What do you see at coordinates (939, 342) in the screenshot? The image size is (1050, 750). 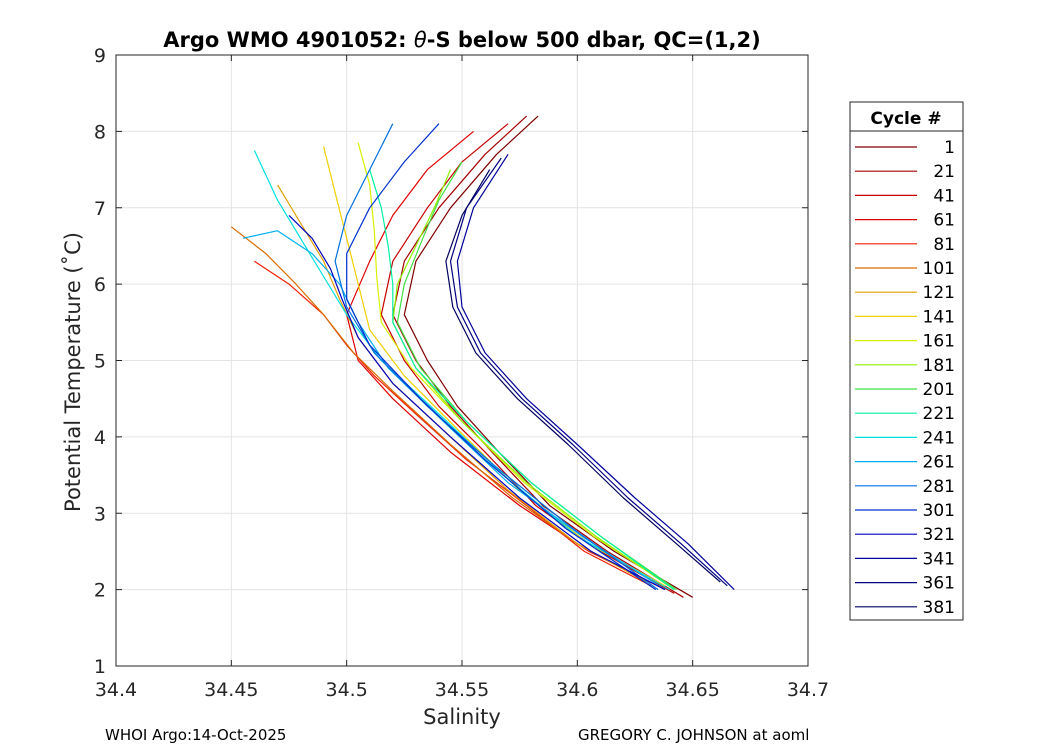 I see `legend-label-161: 161` at bounding box center [939, 342].